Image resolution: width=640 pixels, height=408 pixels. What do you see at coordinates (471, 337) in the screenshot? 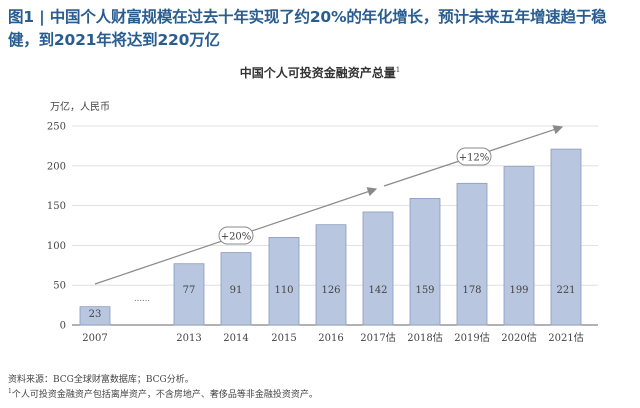
I see `x-tick-label: 2019估` at bounding box center [471, 337].